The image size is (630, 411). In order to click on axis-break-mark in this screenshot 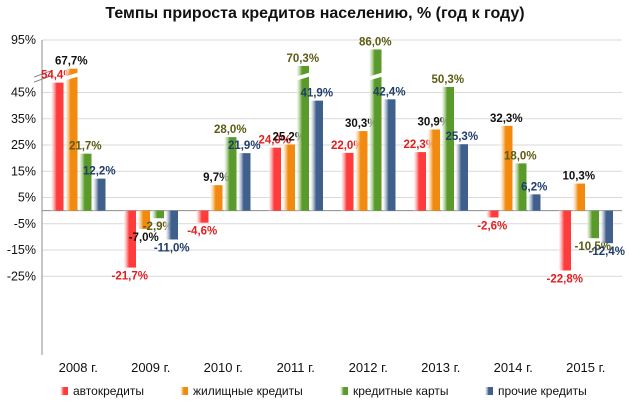, I will do `click(42, 76)`.